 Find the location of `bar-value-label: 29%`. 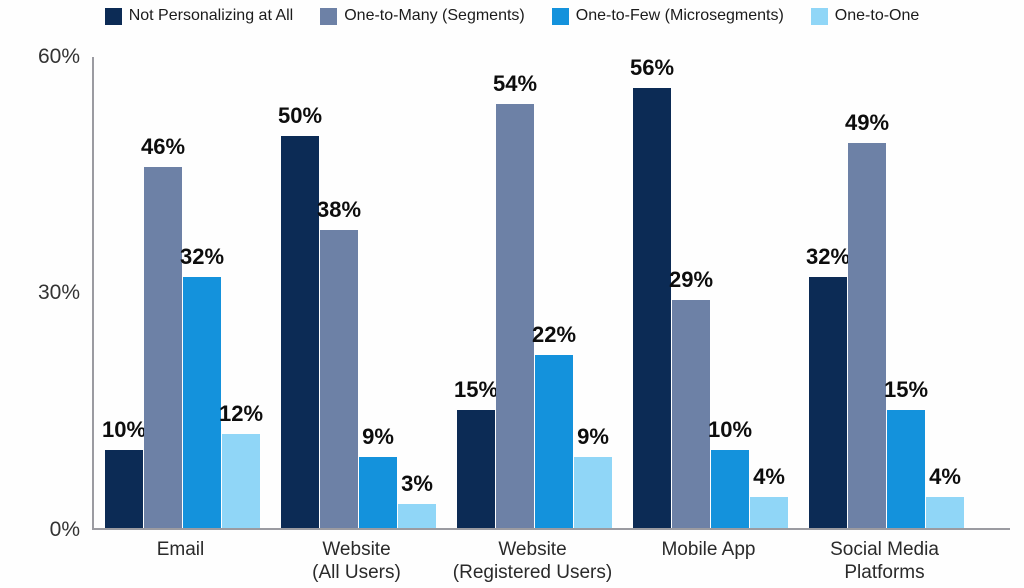

bar-value-label: 29% is located at coordinates (691, 280).